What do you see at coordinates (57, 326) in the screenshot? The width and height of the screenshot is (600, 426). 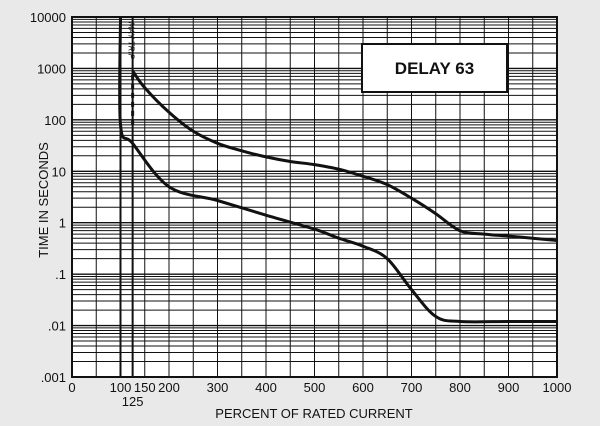 I see `y-tick-label: .01` at bounding box center [57, 326].